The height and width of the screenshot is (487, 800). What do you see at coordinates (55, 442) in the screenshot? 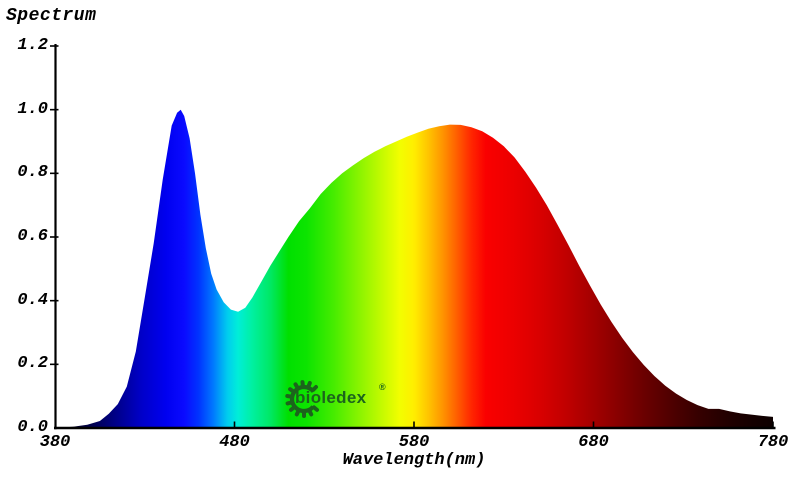
I see `x-tick-label: 380` at bounding box center [55, 442].